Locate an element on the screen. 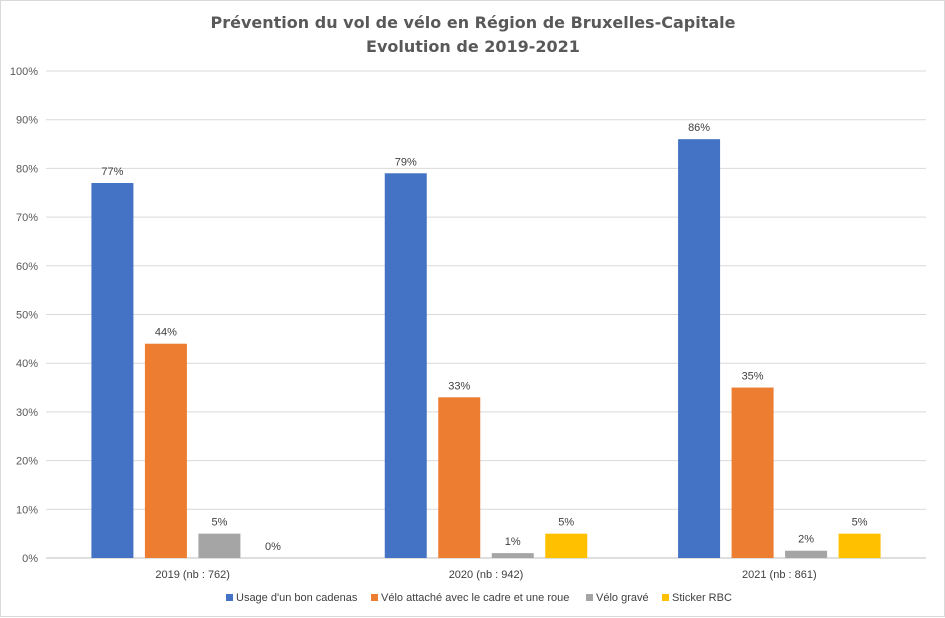 Image resolution: width=945 pixels, height=618 pixels. data-label: 44% is located at coordinates (166, 333).